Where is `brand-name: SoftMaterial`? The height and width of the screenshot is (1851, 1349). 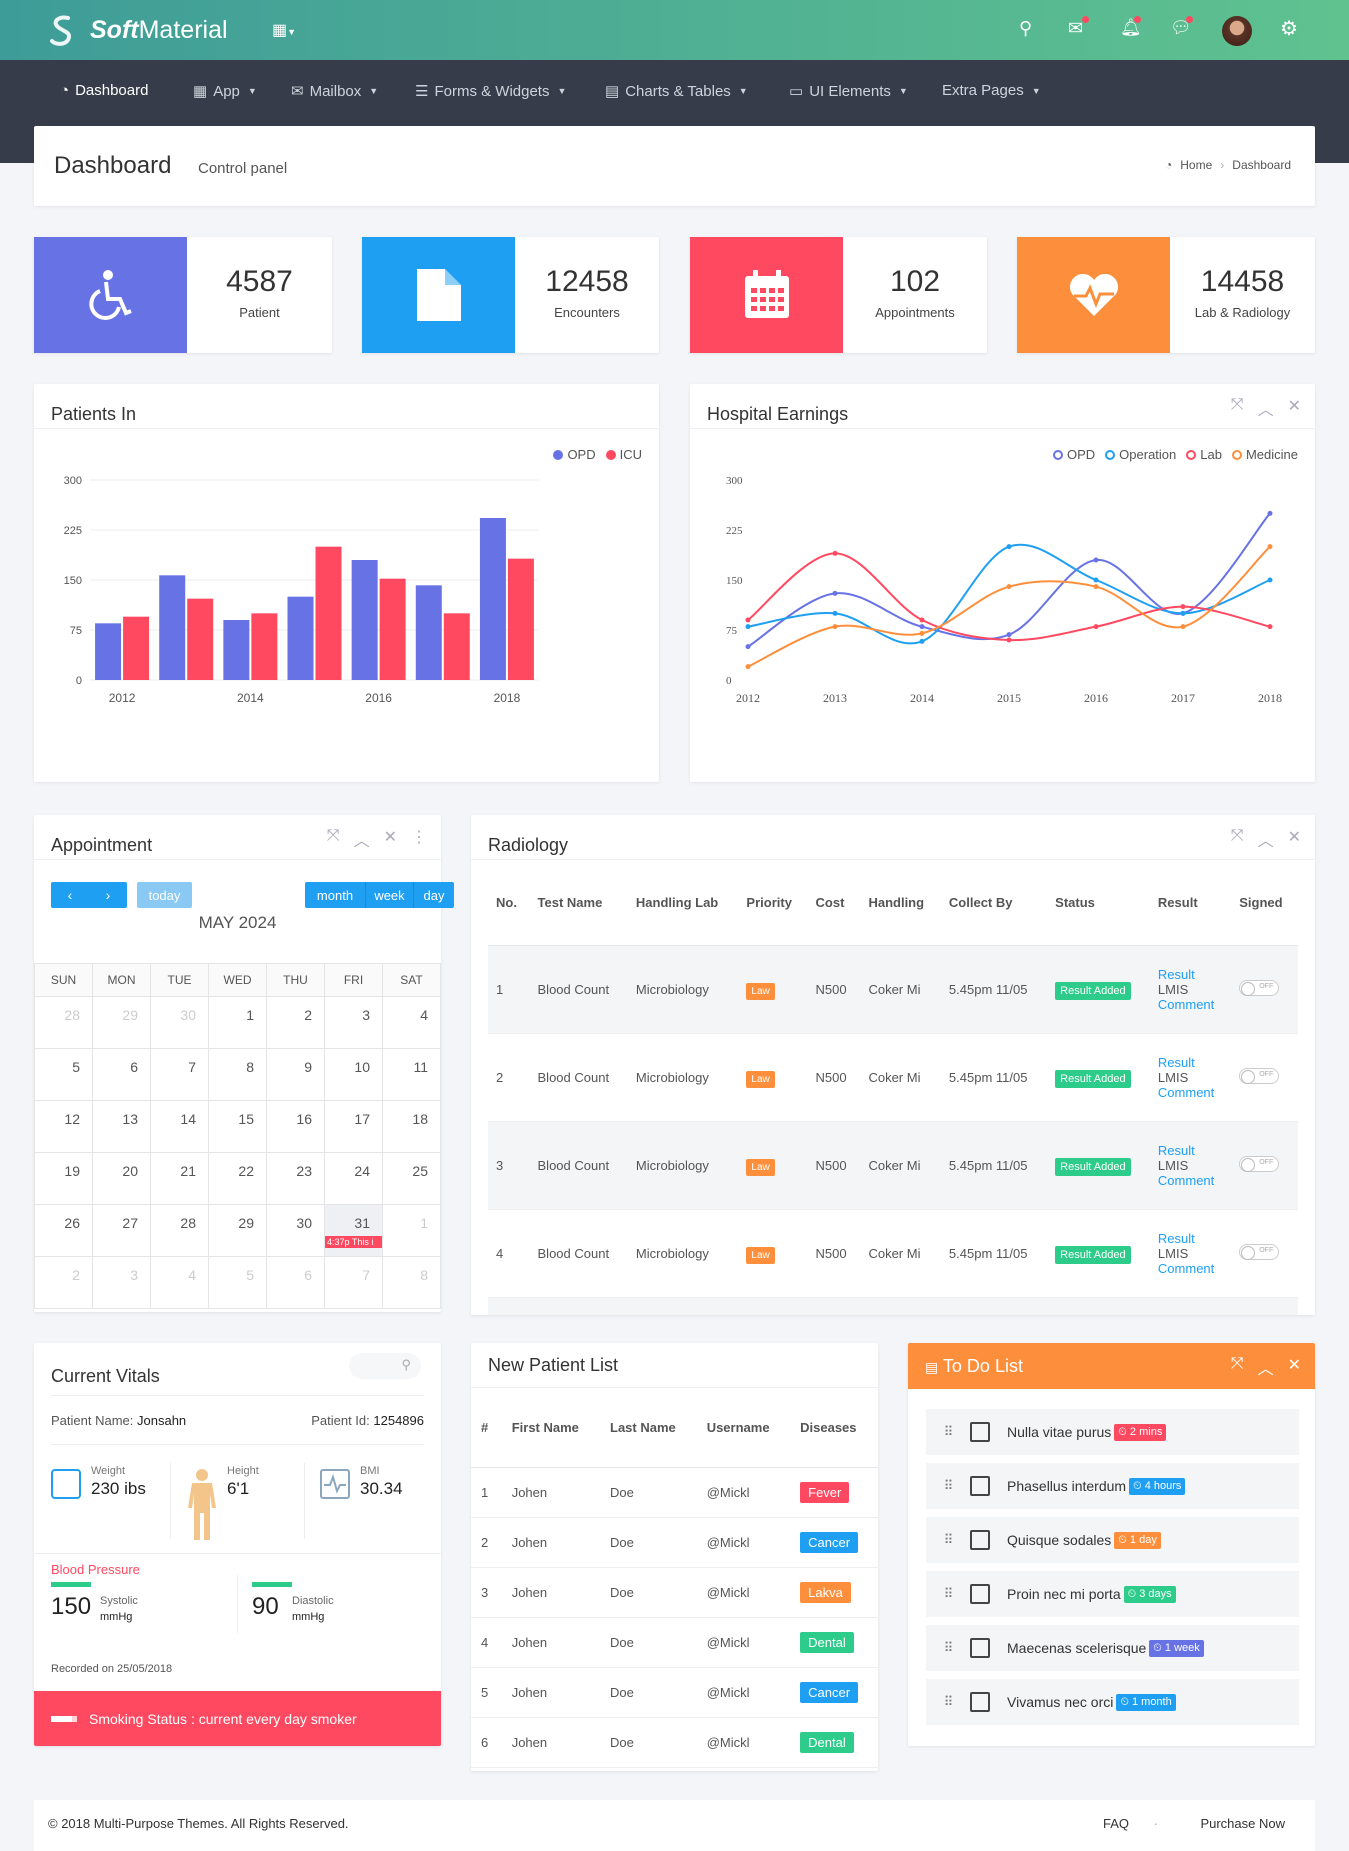
brand-name: SoftMaterial is located at coordinates (159, 30).